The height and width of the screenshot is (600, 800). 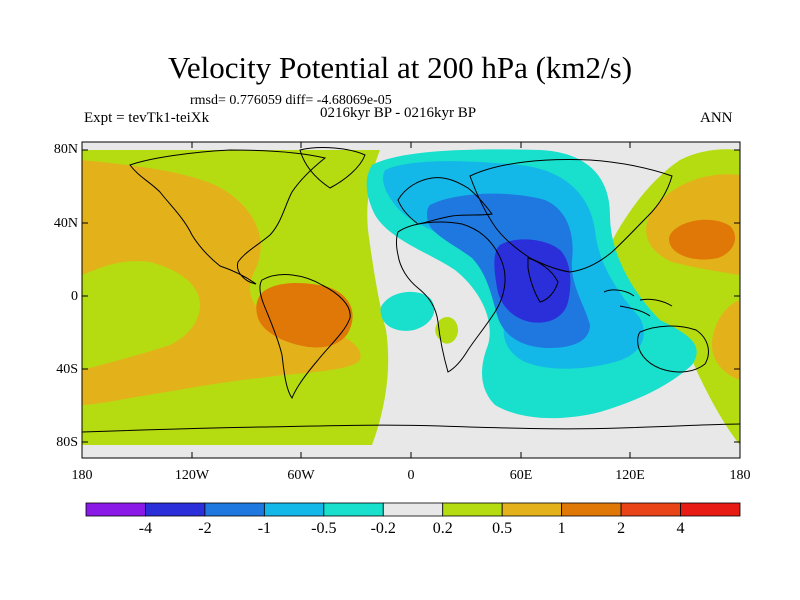 What do you see at coordinates (680, 528) in the screenshot?
I see `colorbar-label: 4` at bounding box center [680, 528].